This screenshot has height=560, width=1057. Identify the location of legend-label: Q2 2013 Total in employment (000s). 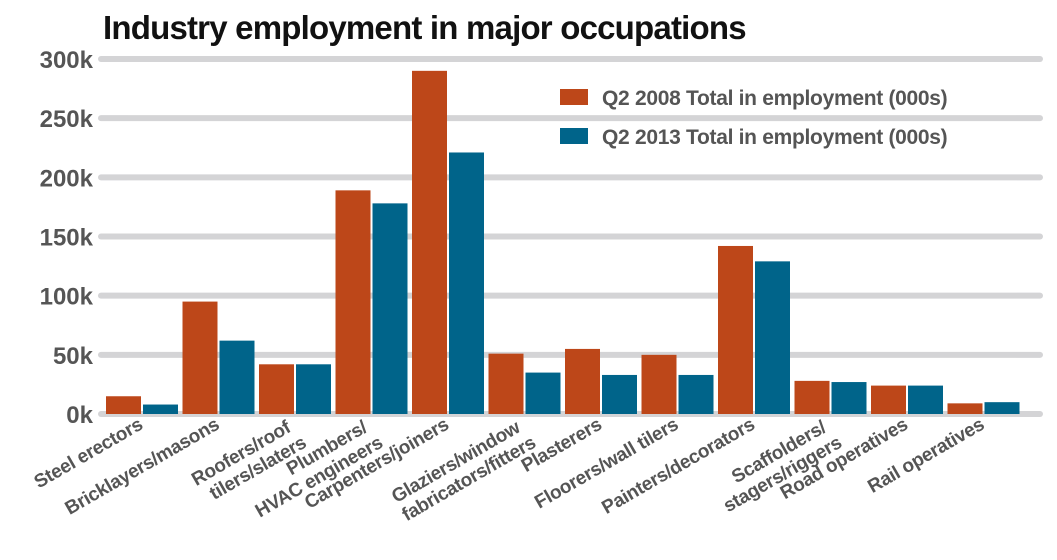
(774, 137).